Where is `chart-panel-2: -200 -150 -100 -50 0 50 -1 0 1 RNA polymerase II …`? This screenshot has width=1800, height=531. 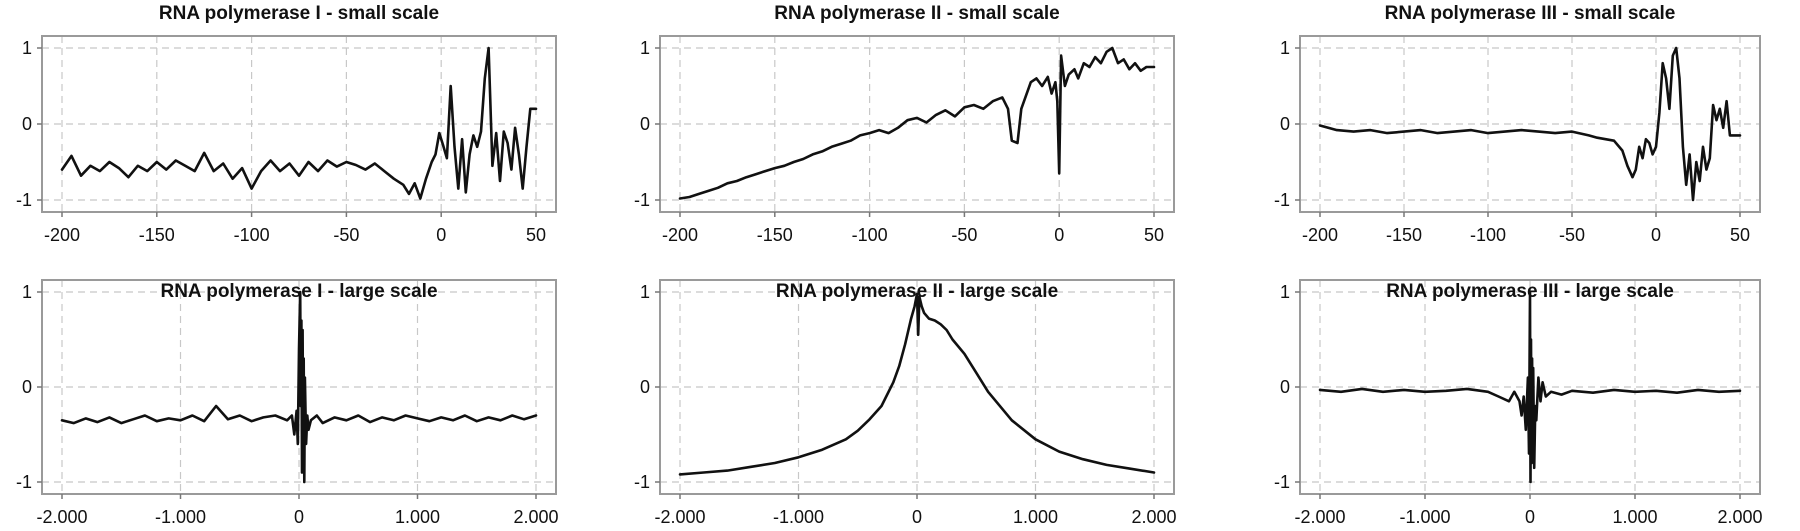 chart-panel-2: -200 -150 -100 -50 0 50 -1 0 1 RNA polymerase II … is located at coordinates (904, 124).